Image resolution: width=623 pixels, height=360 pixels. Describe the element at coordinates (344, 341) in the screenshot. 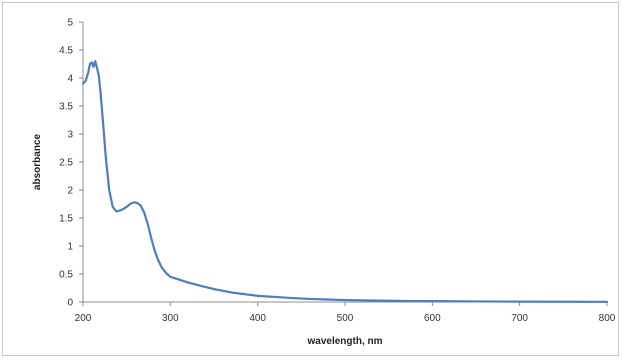

I see `x-axis-title: wavelength, nm` at that location.